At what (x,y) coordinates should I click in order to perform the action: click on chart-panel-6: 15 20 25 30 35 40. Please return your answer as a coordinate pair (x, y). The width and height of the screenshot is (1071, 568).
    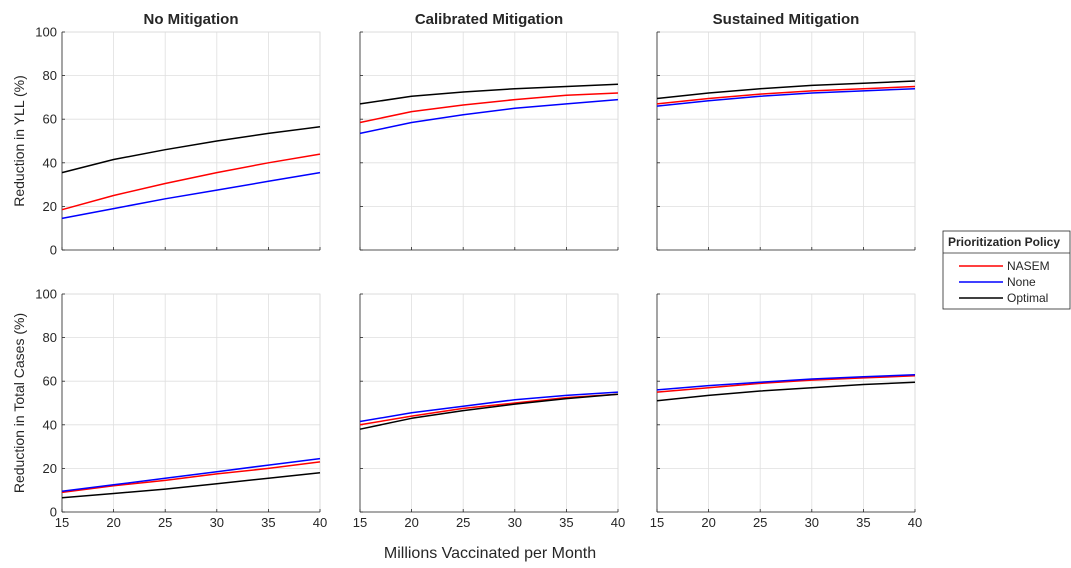
    Looking at the image, I should click on (786, 411).